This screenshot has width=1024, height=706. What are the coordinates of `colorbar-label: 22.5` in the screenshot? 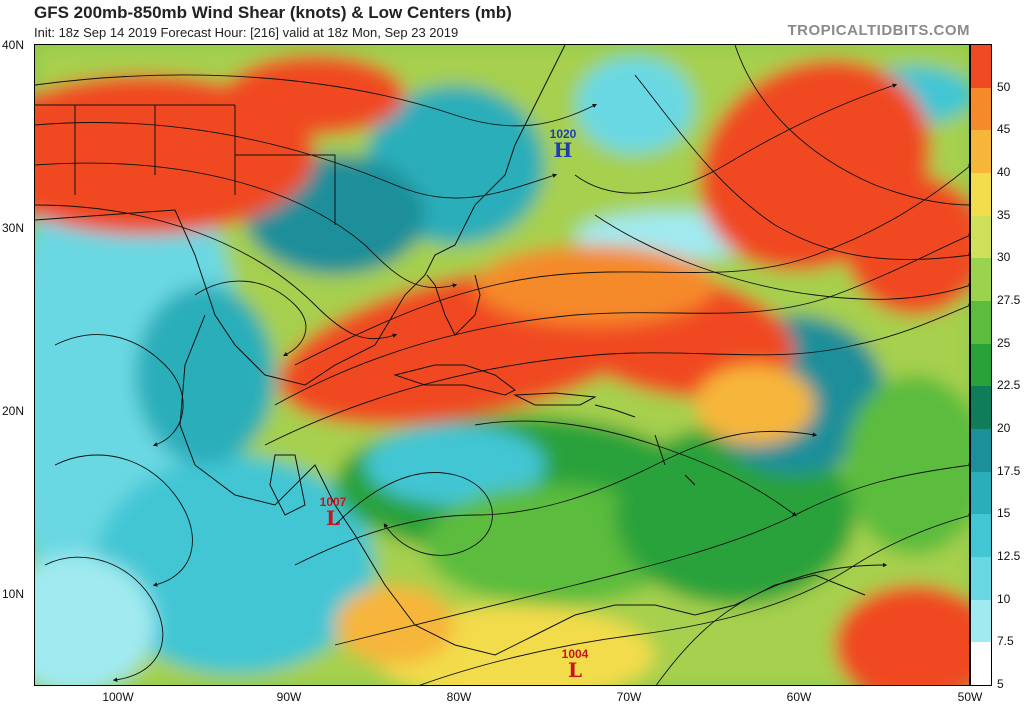 It's located at (1009, 385).